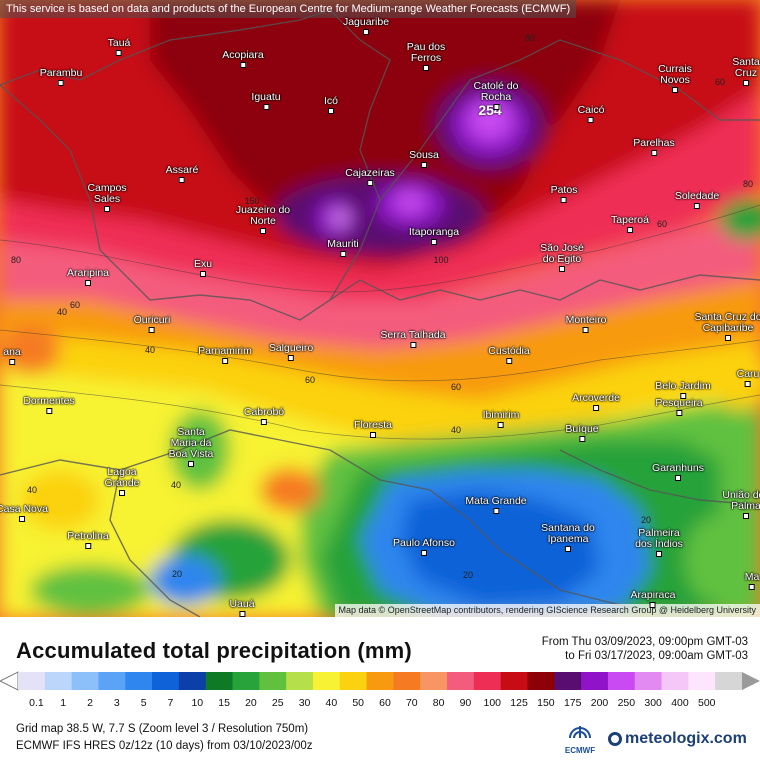 This screenshot has width=760, height=760. Describe the element at coordinates (562, 257) in the screenshot. I see `city-marker: São José do Egito` at that location.